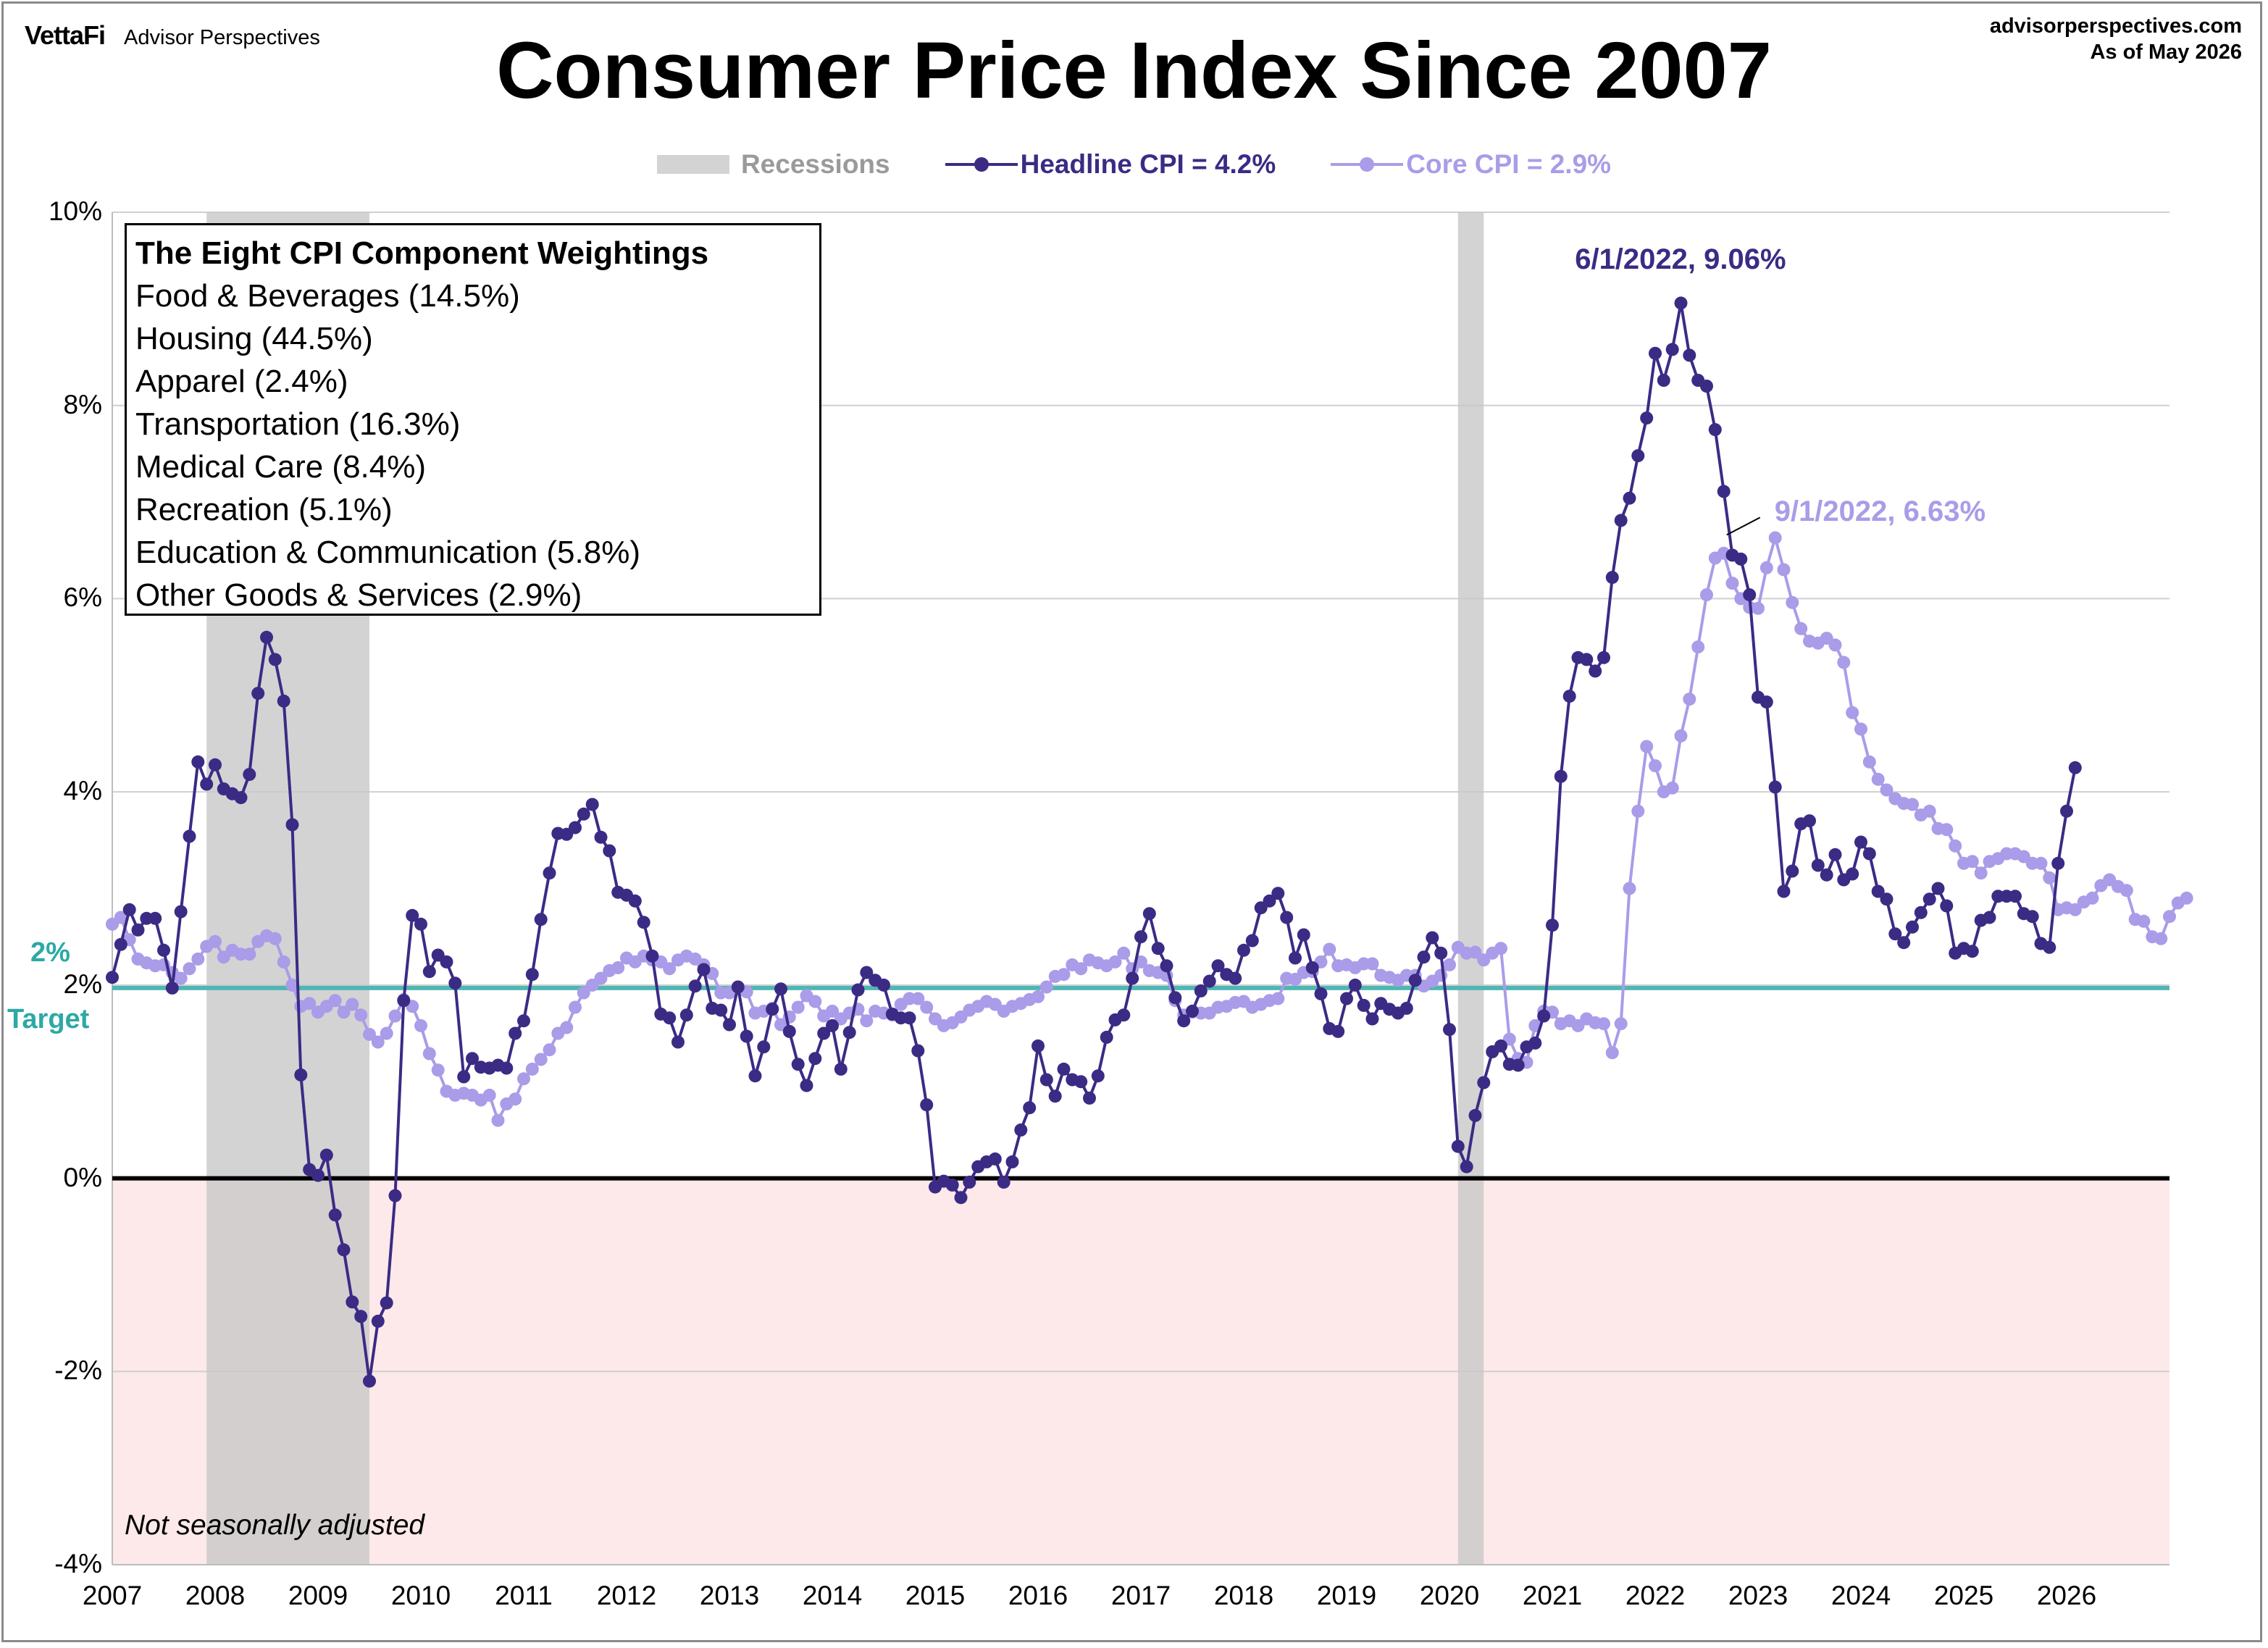  I want to click on chart-note: Not seasonally adjusted, so click(275, 1525).